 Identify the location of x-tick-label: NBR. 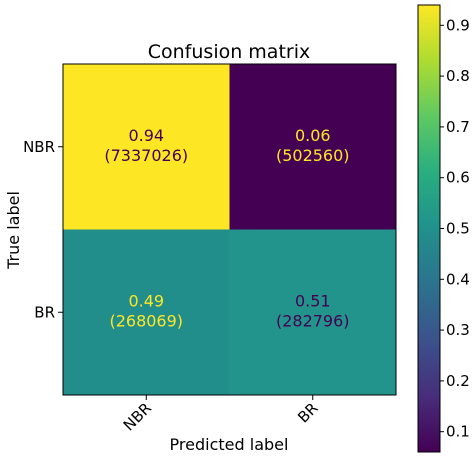
(137, 416).